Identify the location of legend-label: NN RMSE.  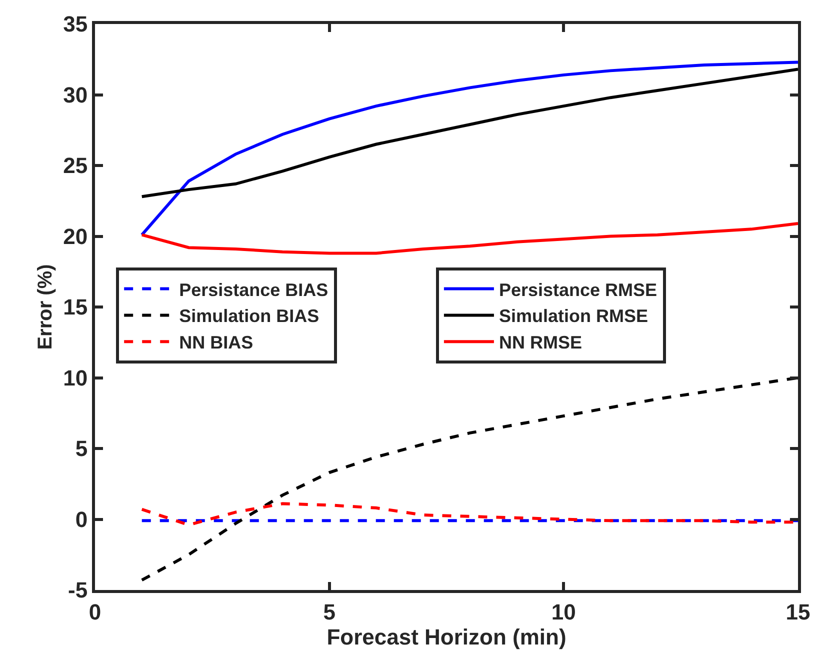
(540, 342).